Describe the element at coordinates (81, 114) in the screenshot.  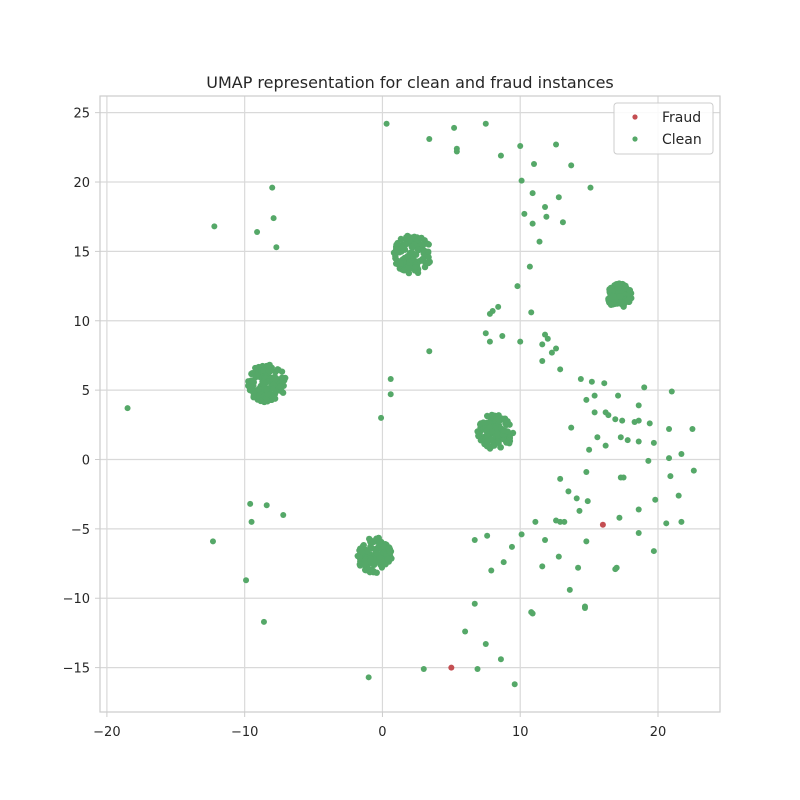
I see `y-tick-label: 25` at that location.